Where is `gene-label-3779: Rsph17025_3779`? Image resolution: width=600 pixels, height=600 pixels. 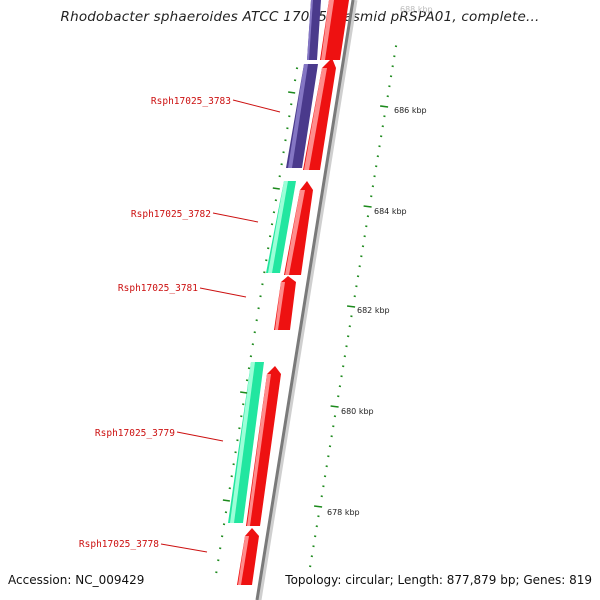
gene-label-3779: Rsph17025_3779 is located at coordinates (135, 433).